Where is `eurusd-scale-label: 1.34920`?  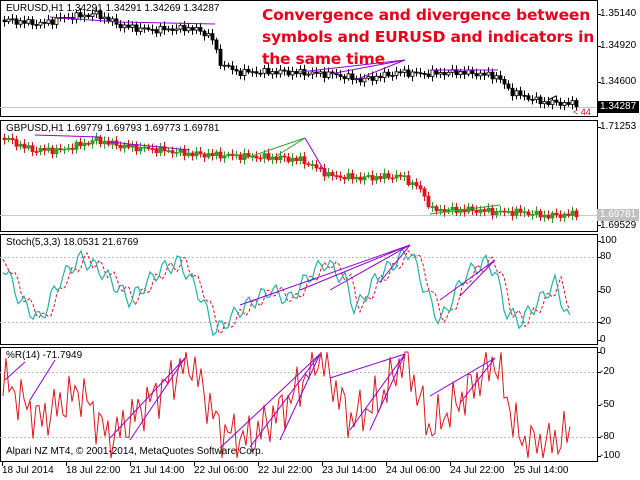 eurusd-scale-label: 1.34920 is located at coordinates (618, 45).